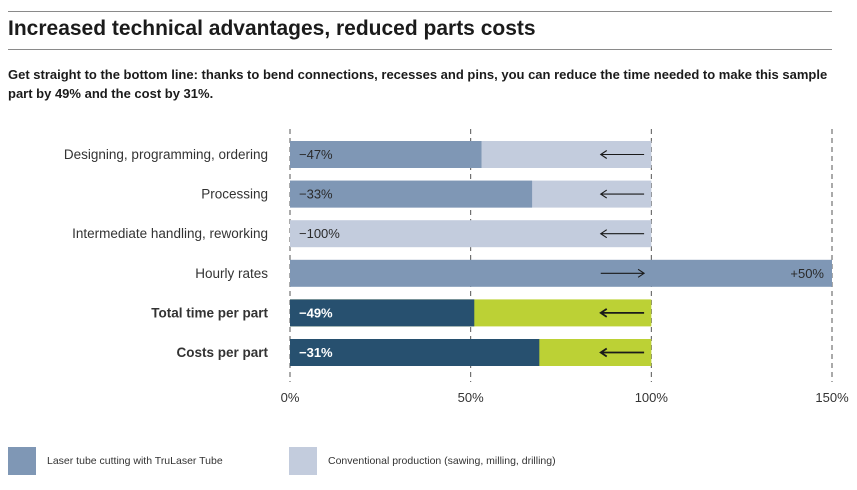  Describe the element at coordinates (222, 352) in the screenshot. I see `category-label: Costs per part` at that location.